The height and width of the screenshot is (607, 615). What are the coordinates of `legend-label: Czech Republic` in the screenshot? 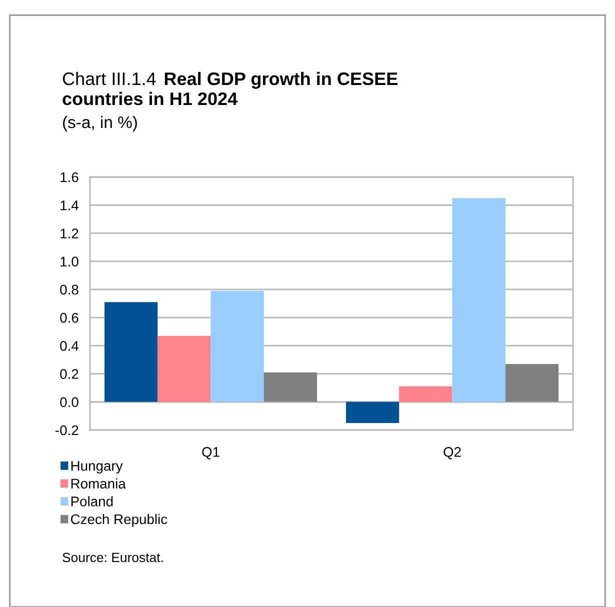 It's located at (119, 520).